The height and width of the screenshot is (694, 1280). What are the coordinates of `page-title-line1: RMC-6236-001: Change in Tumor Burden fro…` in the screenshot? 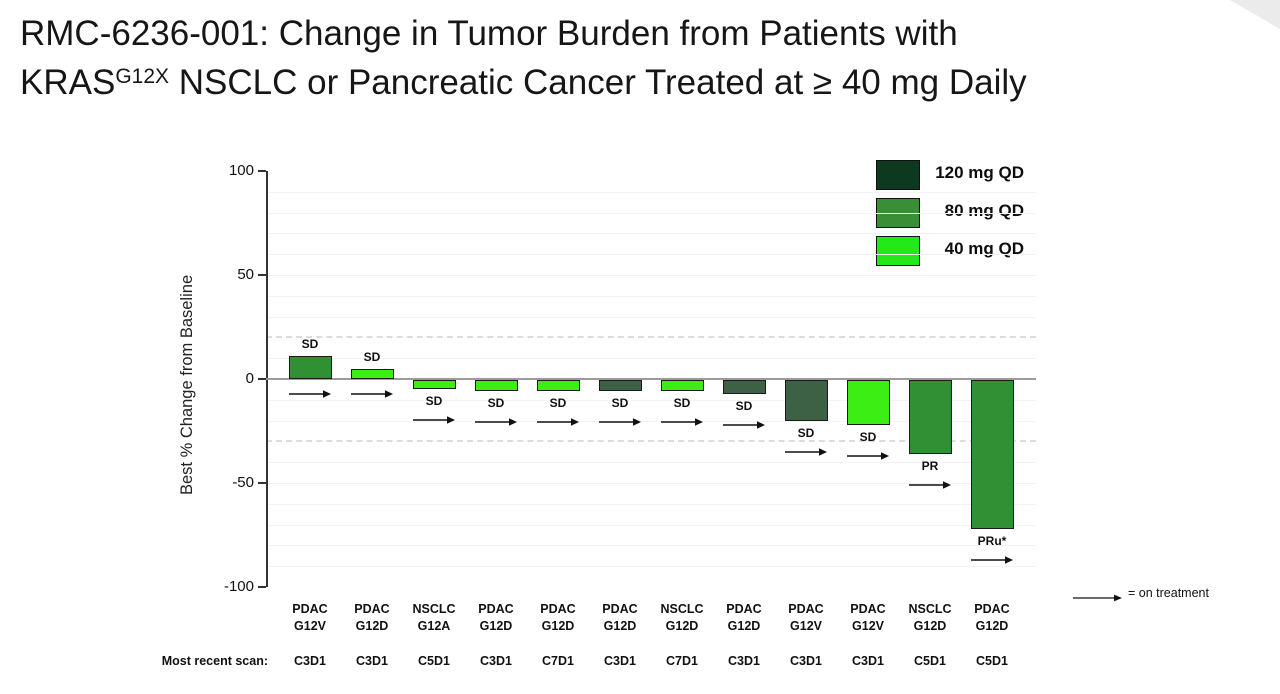 It's located at (489, 33).